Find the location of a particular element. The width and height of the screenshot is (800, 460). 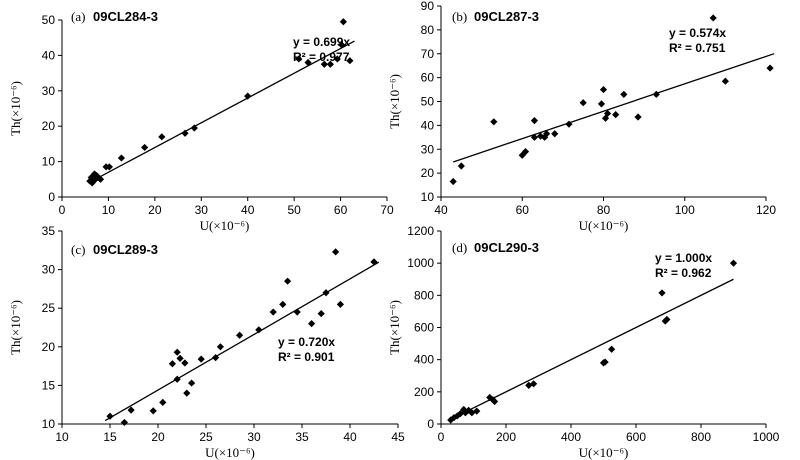

y-tick-label: 25 is located at coordinates (49, 308).